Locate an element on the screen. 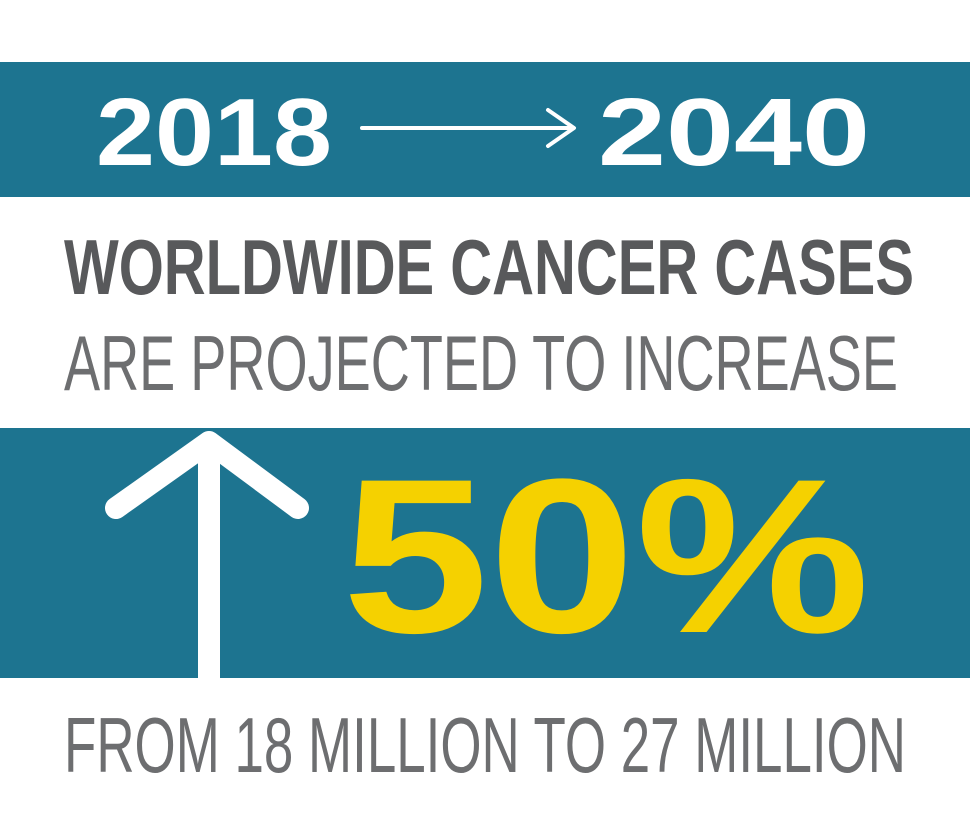 Image resolution: width=970 pixels, height=834 pixels. headline: WORLDWIDE CANCER CASES is located at coordinates (489, 267).